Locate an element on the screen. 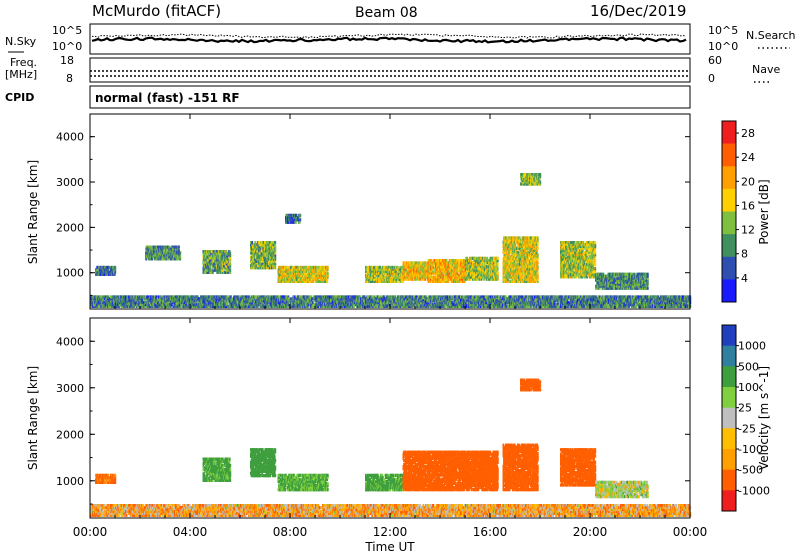 The width and height of the screenshot is (800, 554). noise-sky-trace is located at coordinates (389, 40).